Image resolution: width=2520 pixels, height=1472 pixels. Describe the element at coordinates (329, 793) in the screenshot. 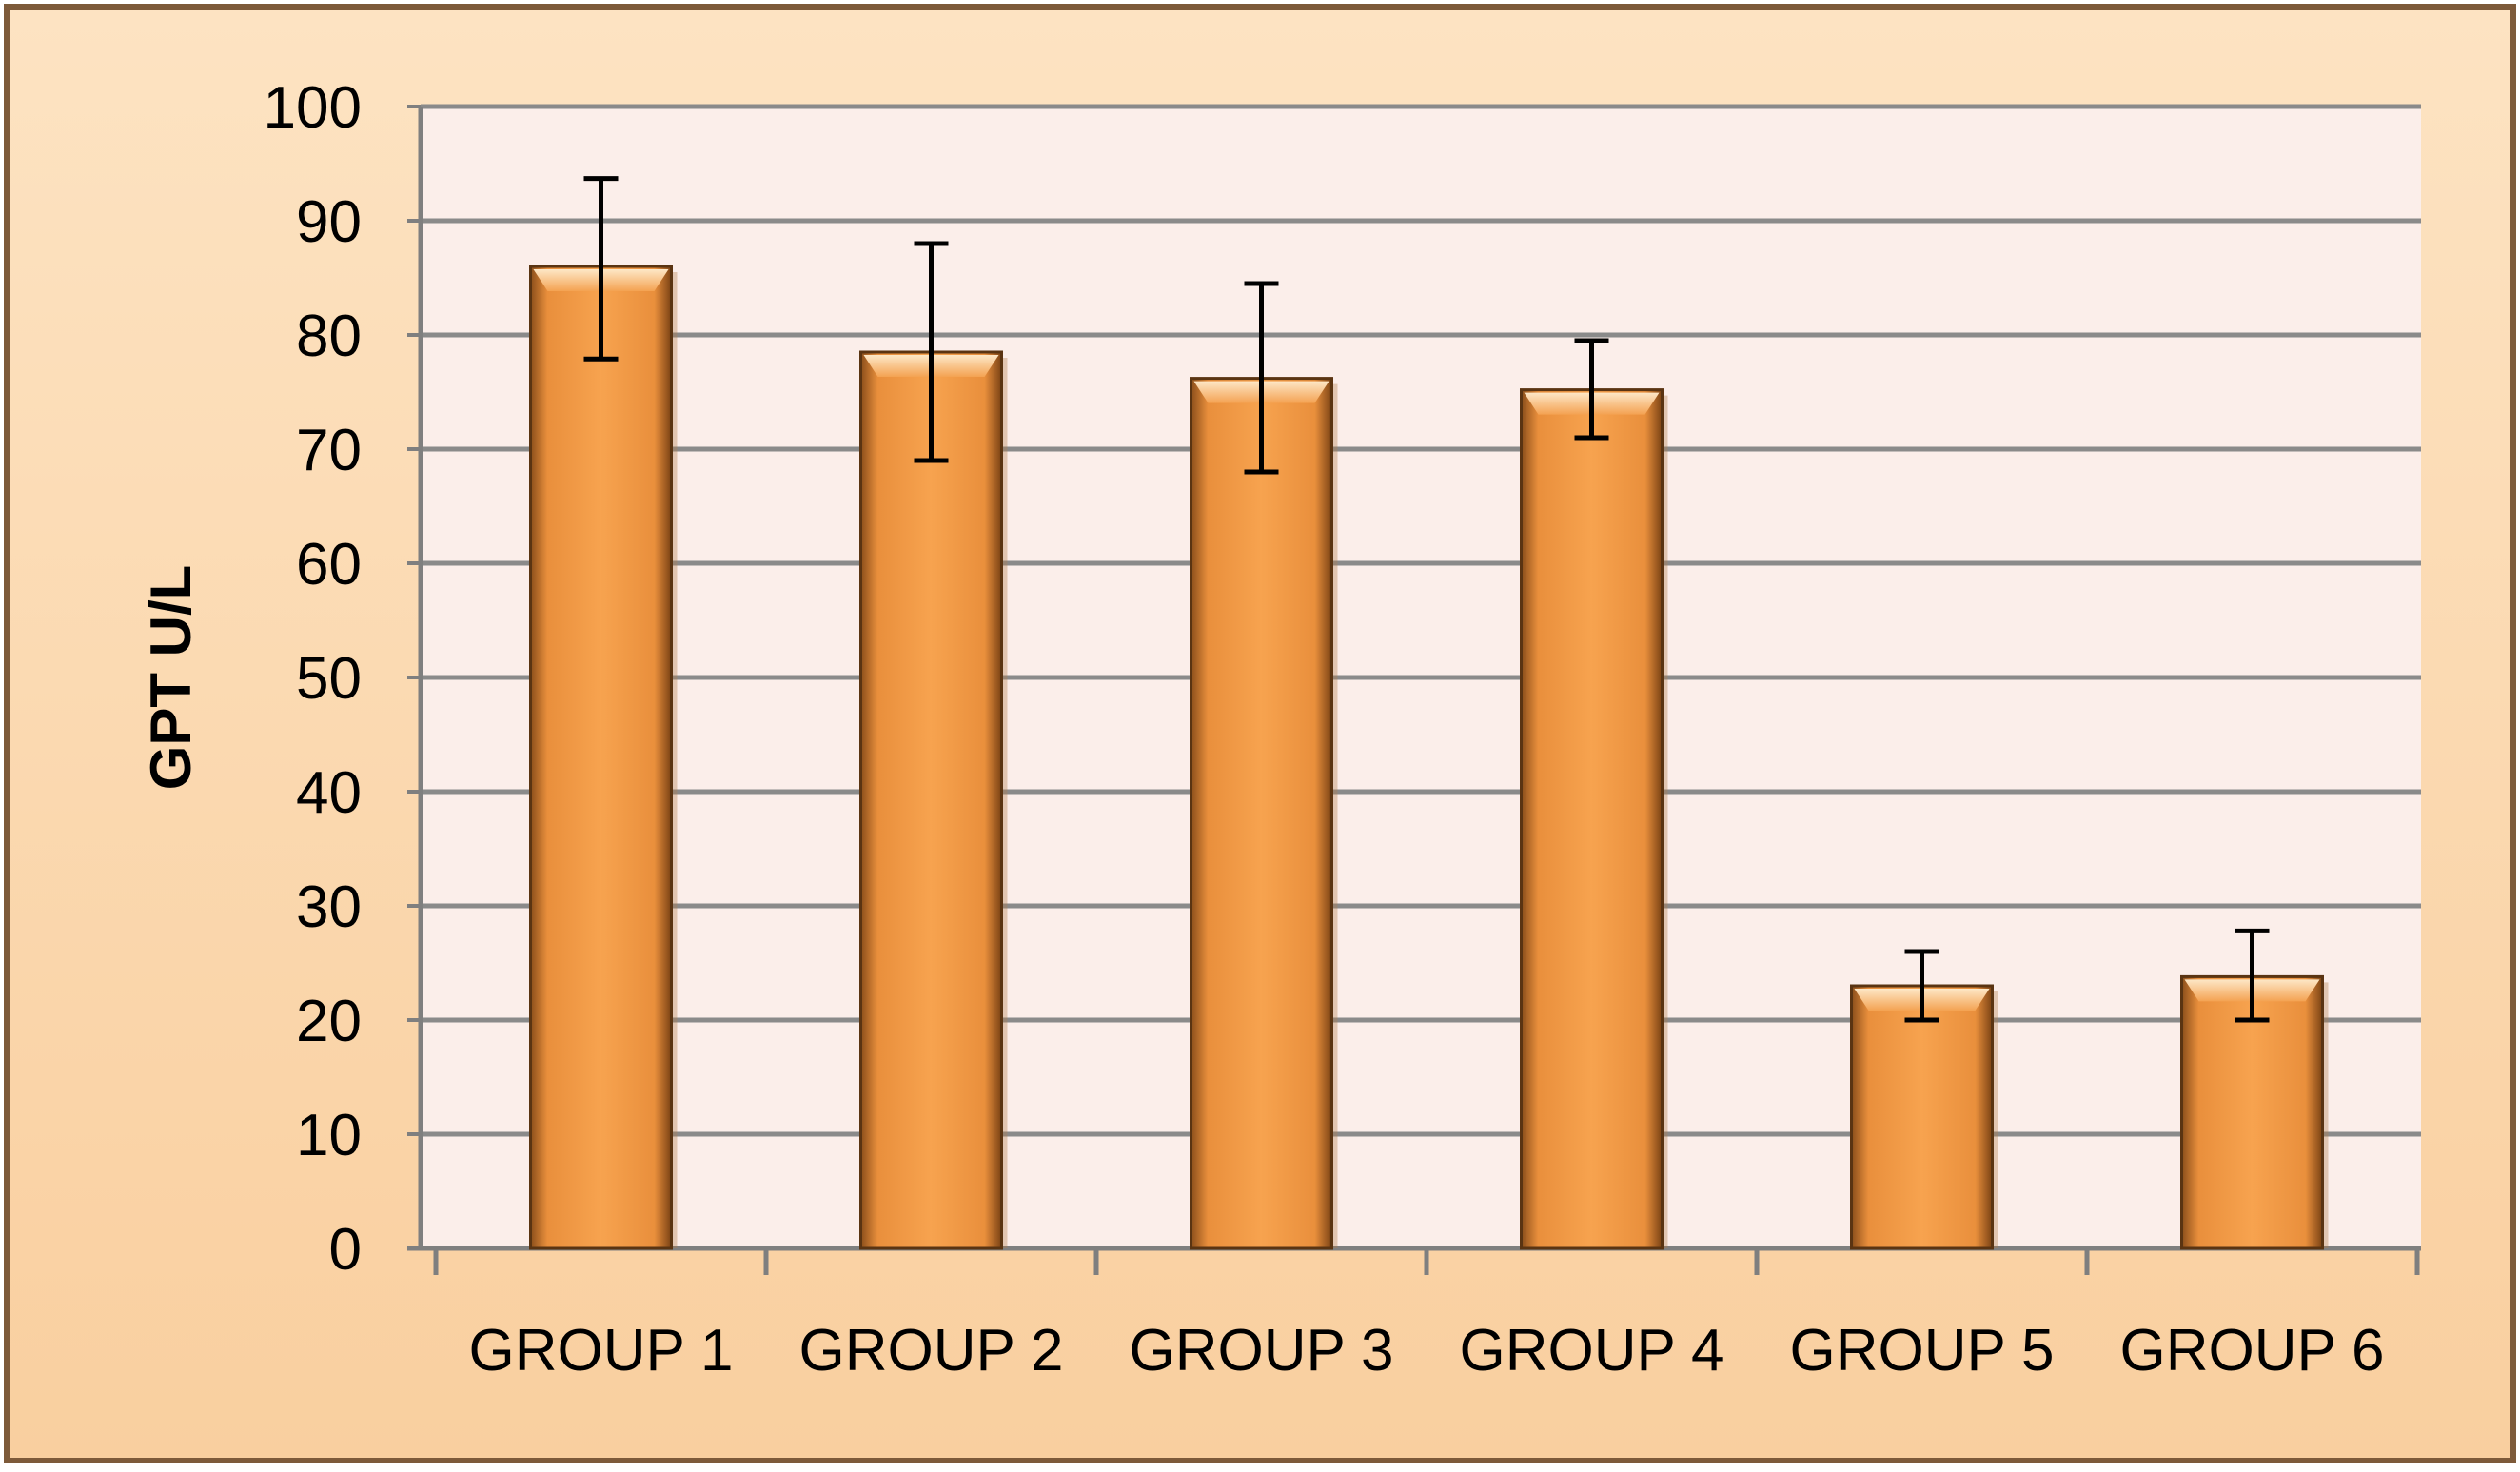

I see `y-tick-label: 40` at that location.